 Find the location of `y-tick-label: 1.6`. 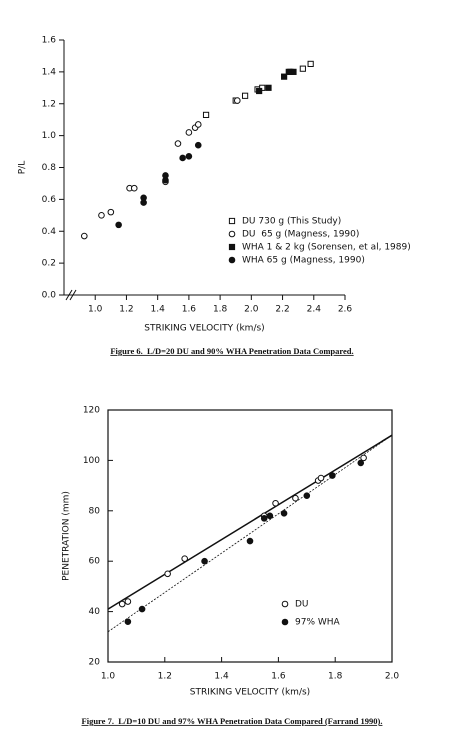

y-tick-label: 1.6 is located at coordinates (49, 41).